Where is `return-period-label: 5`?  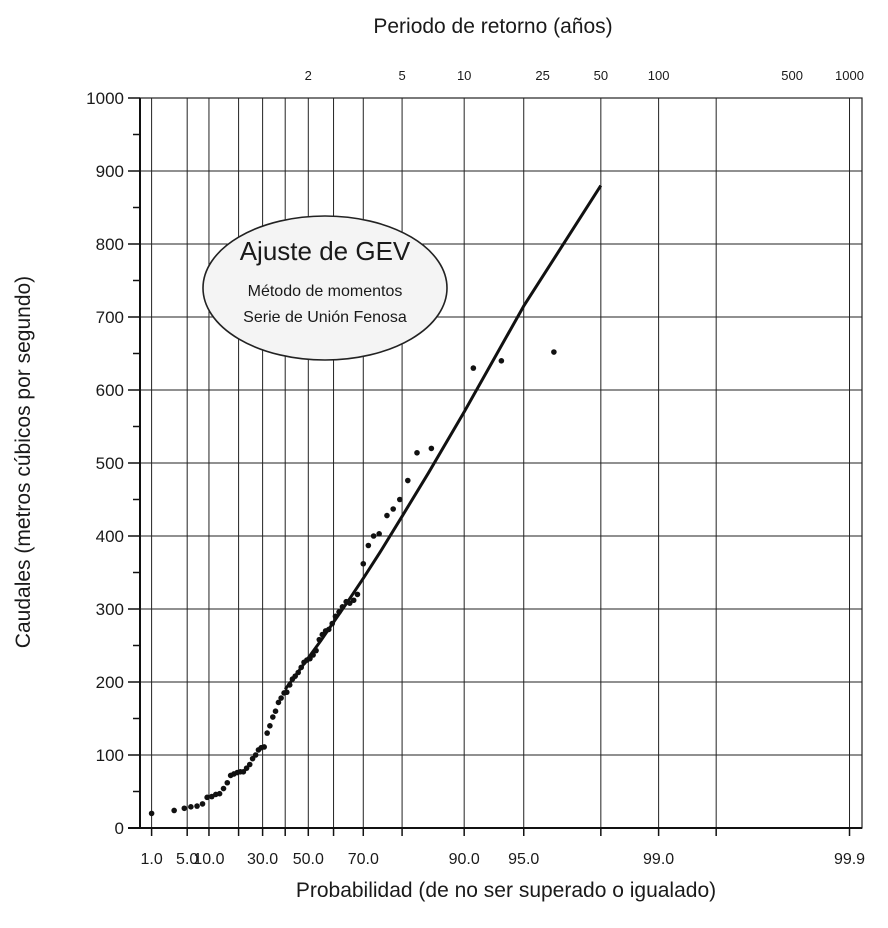 return-period-label: 5 is located at coordinates (401, 75).